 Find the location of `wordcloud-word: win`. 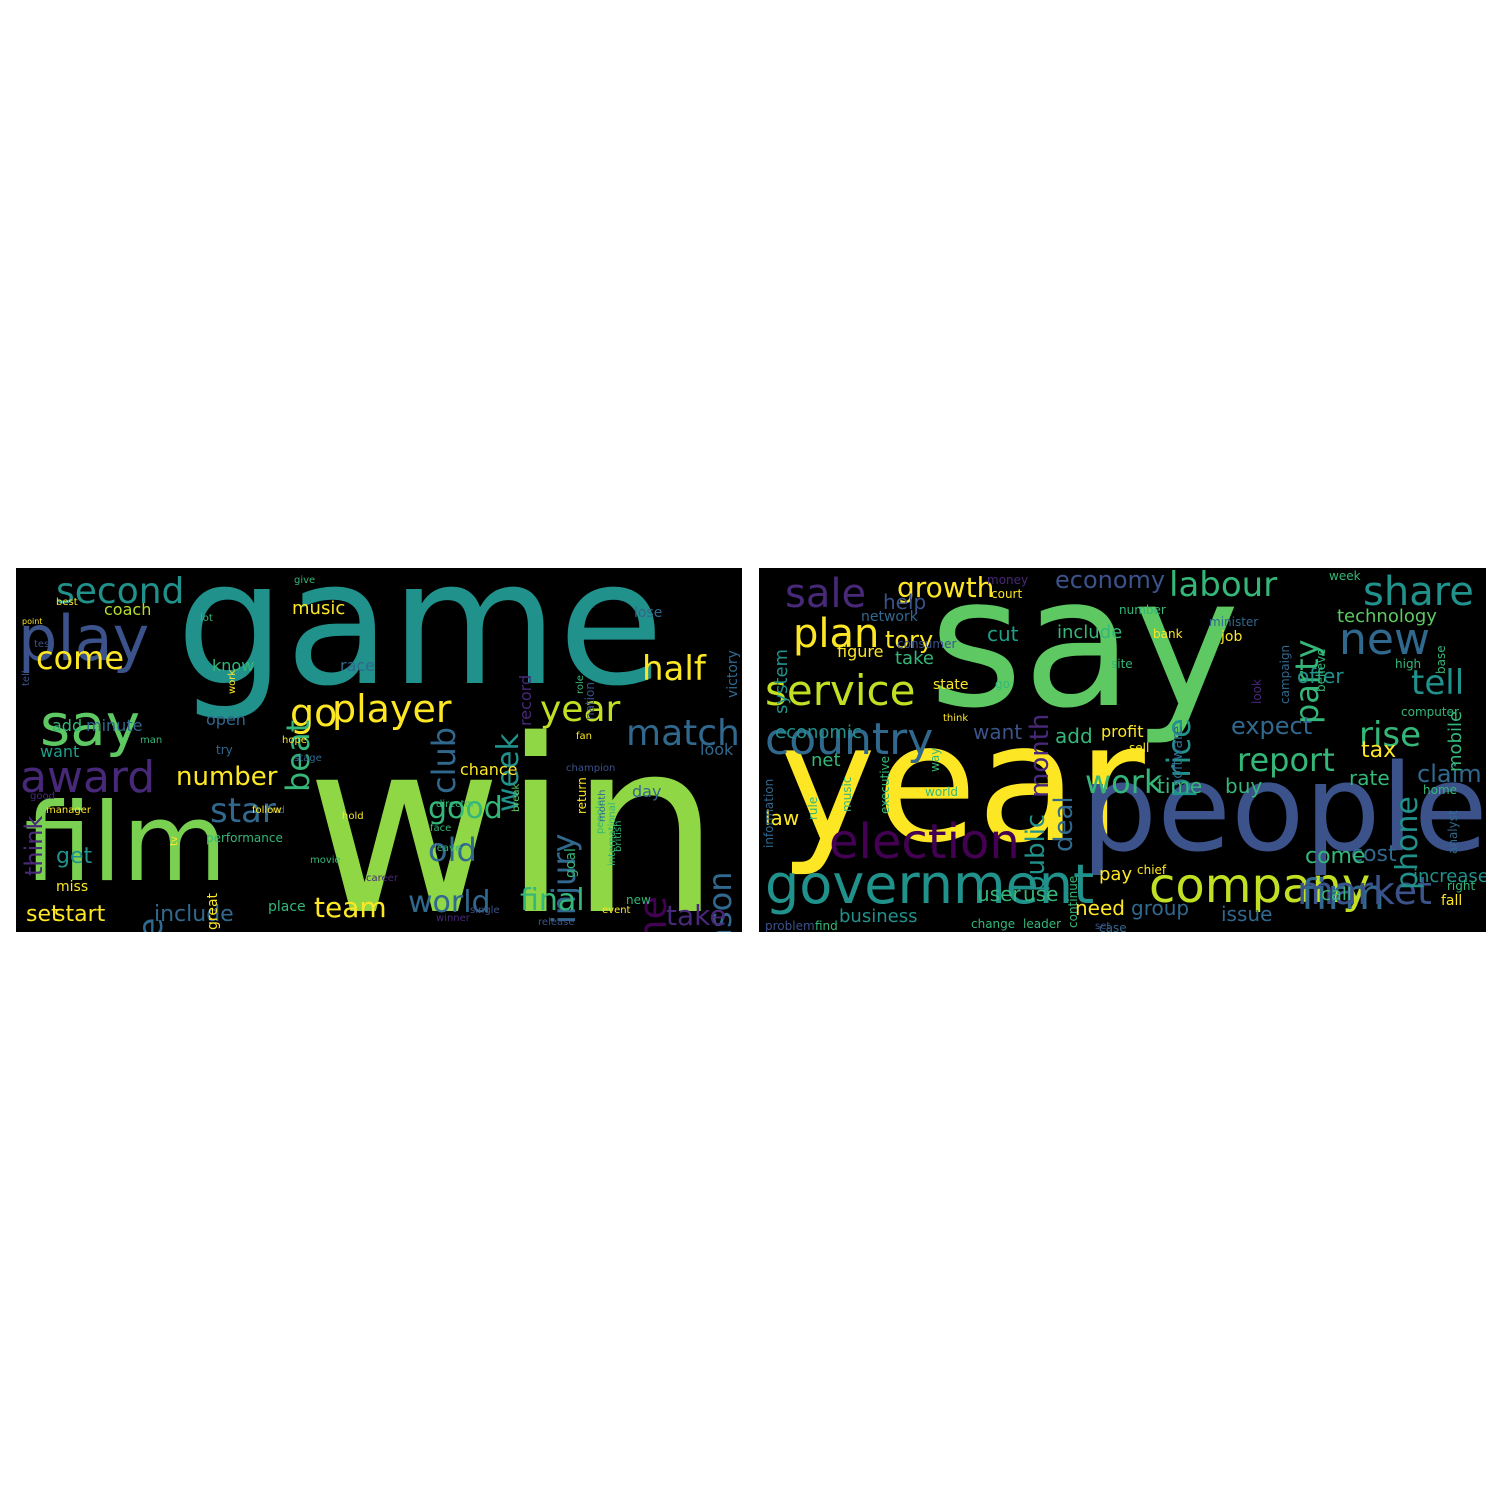

wordcloud-word: win is located at coordinates (514, 810).